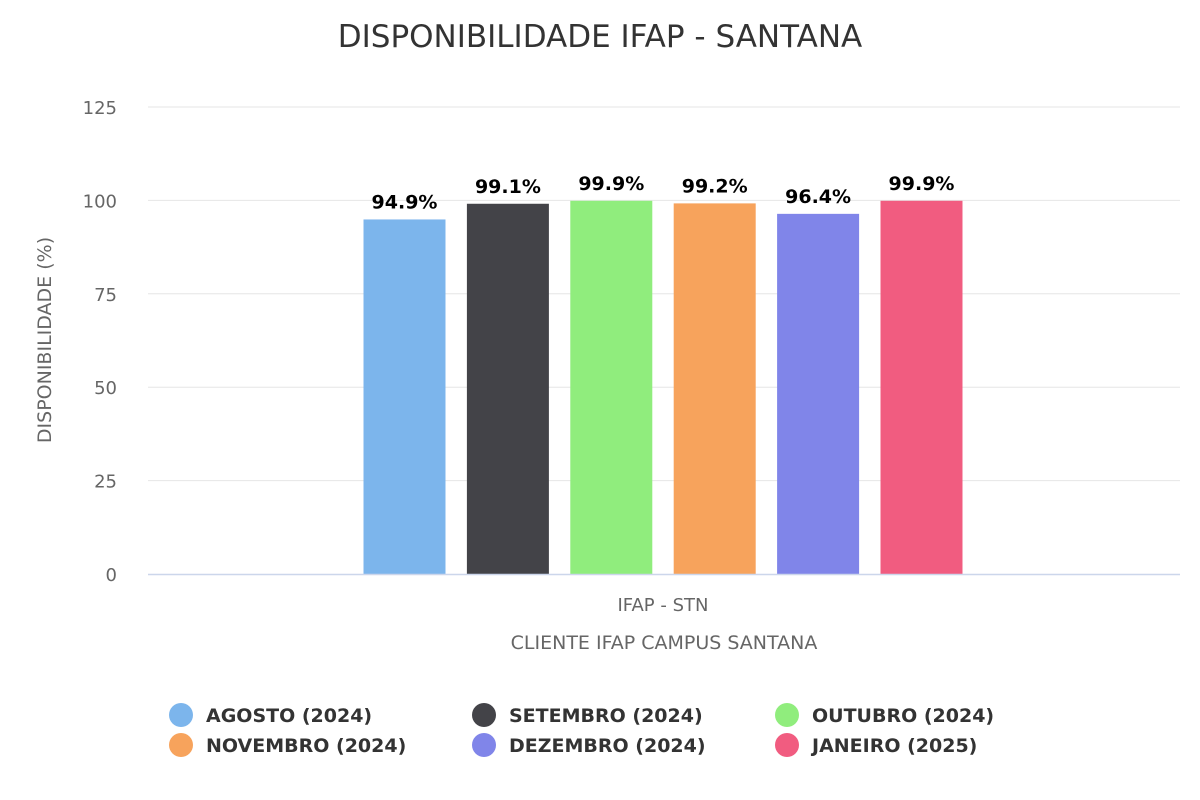  What do you see at coordinates (289, 716) in the screenshot?
I see `legend-label: AGOSTO (2024)` at bounding box center [289, 716].